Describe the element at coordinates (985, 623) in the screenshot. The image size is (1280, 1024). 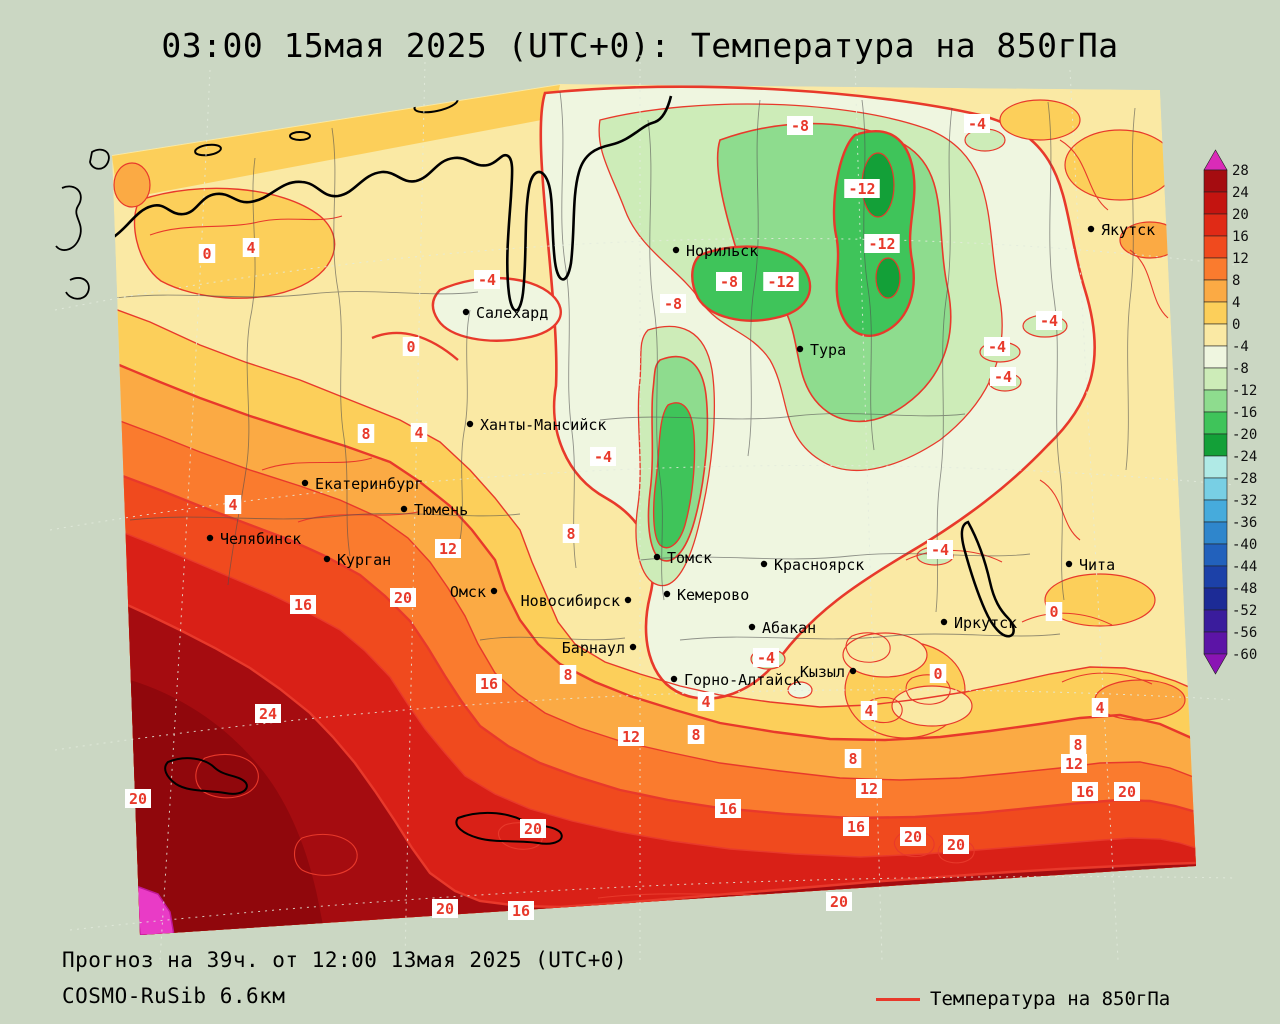
I see `city-label: Иркутск` at that location.